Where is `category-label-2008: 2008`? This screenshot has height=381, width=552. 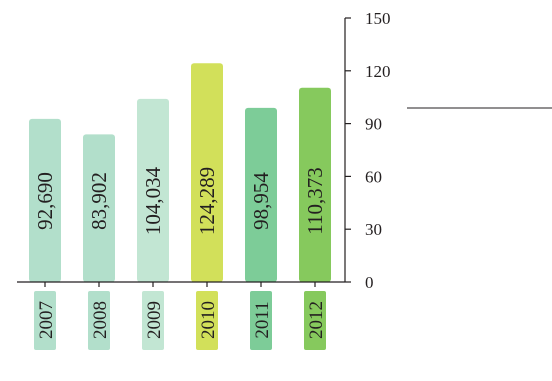
category-label-2008: 2008 is located at coordinates (100, 320).